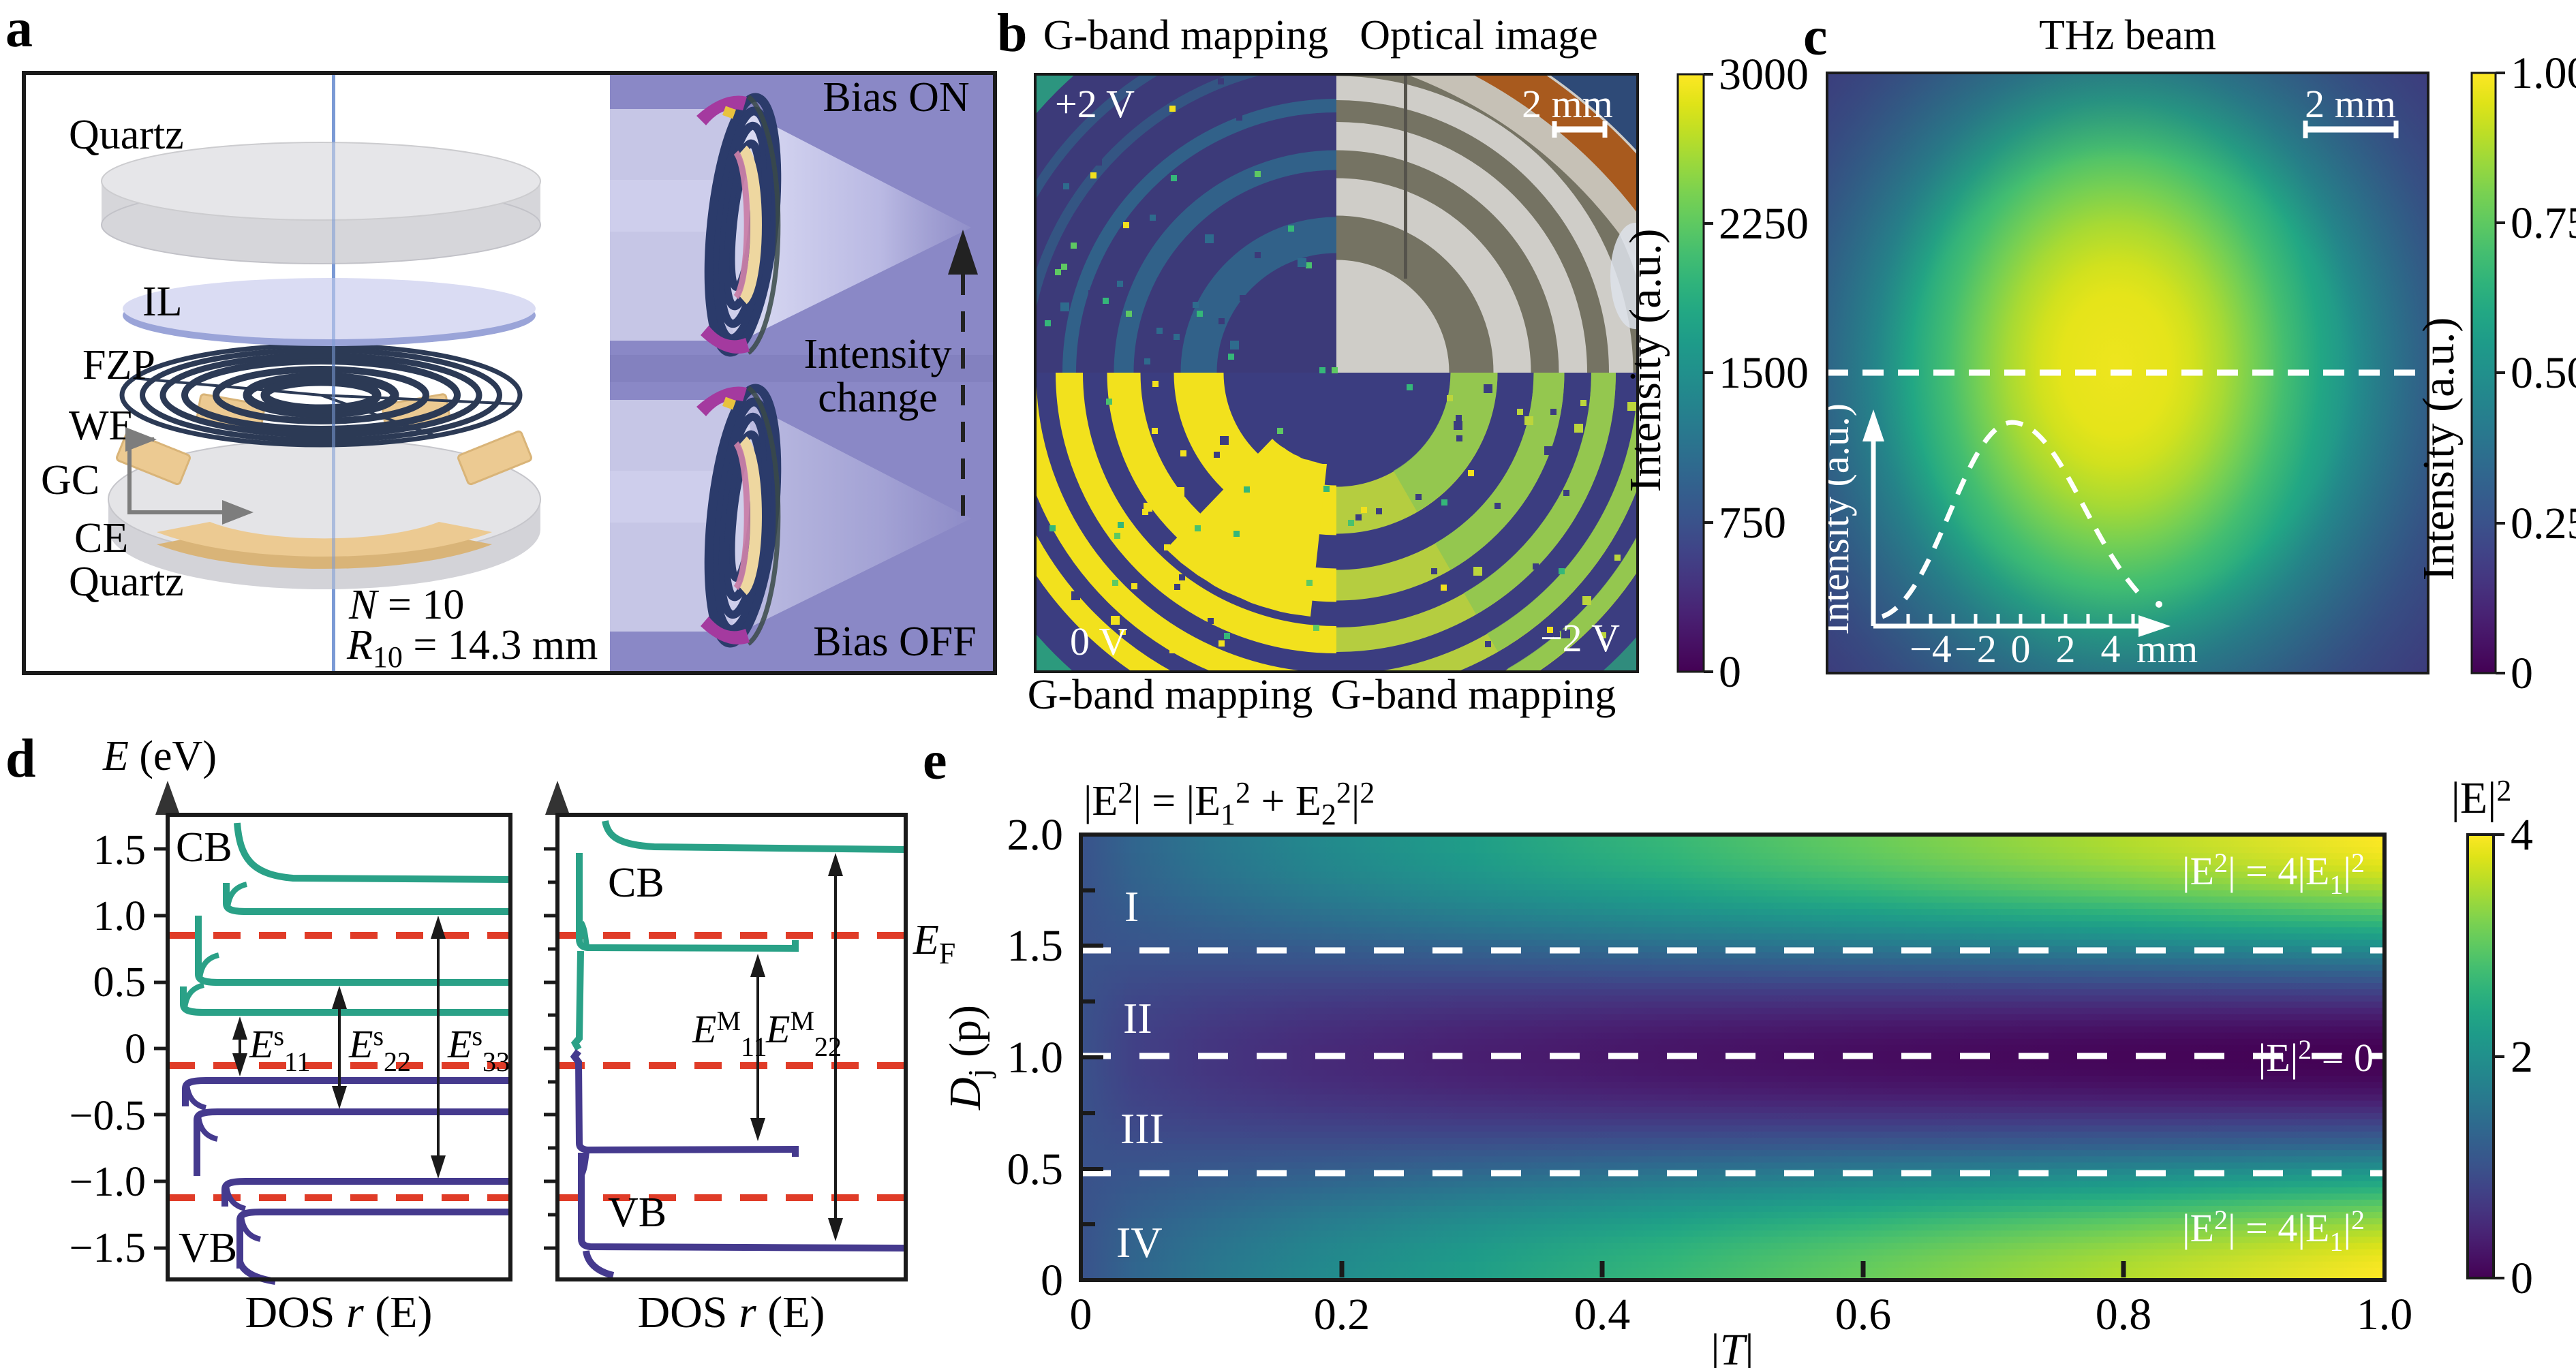 This screenshot has height=1368, width=2576. I want to click on svg-text: EM22, so click(803, 1034).